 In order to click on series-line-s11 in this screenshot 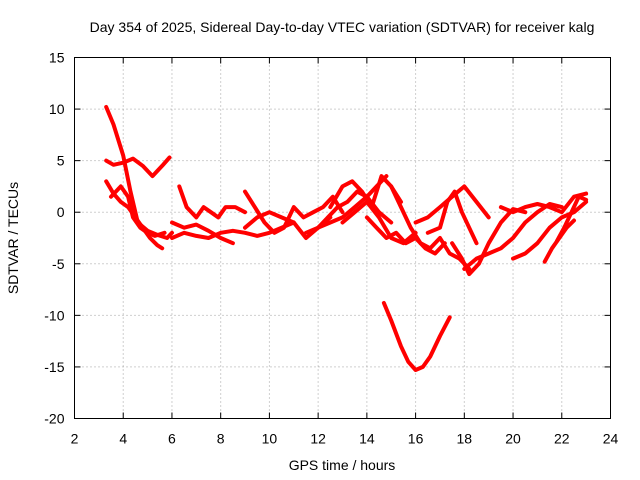, I will do `click(349, 214)`.